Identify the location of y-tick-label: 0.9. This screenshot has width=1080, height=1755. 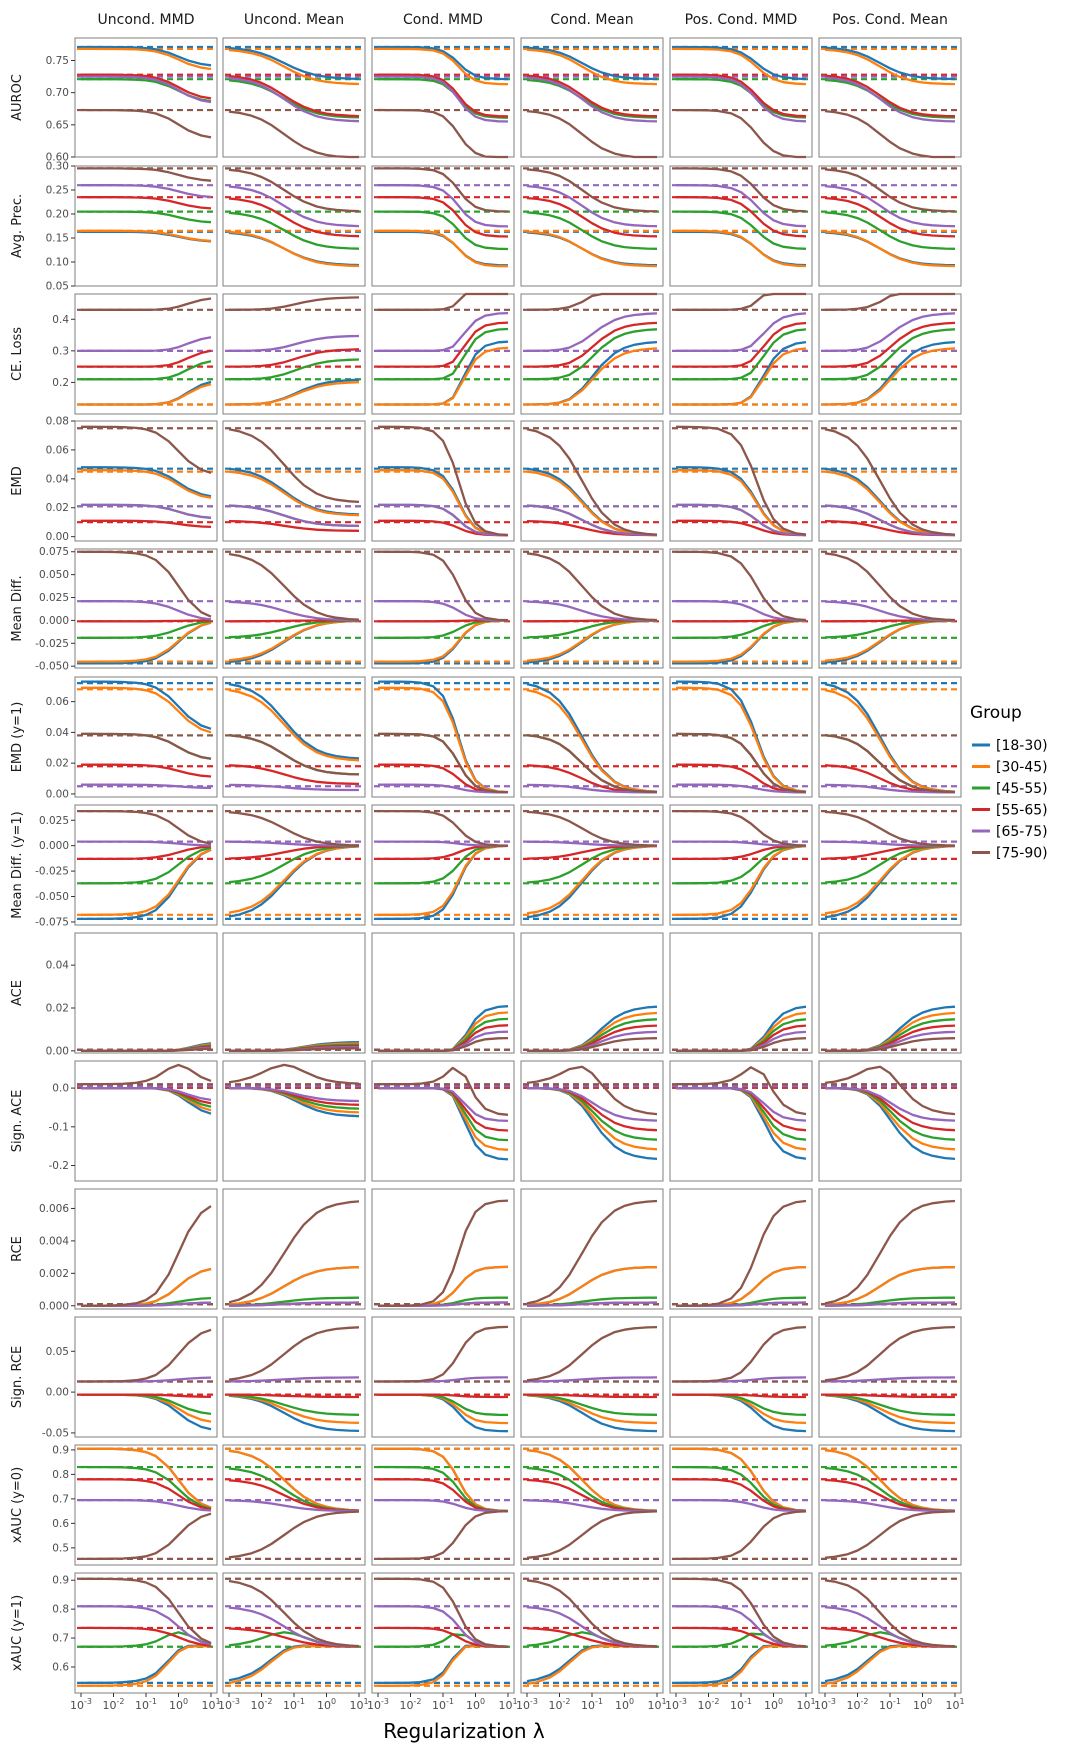
(60, 1450).